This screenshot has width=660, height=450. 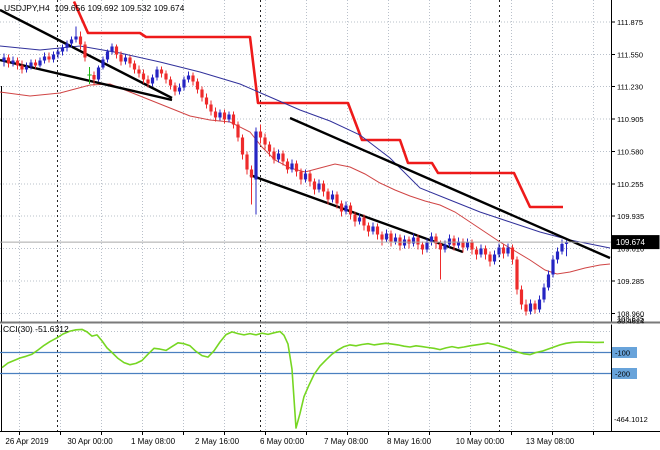 I want to click on price-axis-overlap-label: 108.635, so click(x=630, y=319).